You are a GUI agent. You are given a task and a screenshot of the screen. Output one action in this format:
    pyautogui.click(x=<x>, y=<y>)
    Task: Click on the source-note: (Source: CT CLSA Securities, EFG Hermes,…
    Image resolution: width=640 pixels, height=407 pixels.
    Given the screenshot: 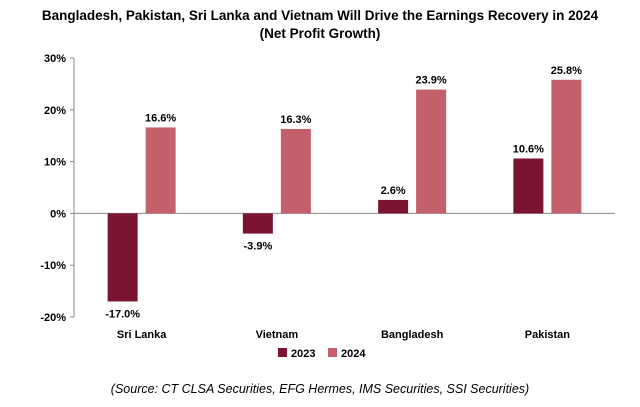 What is the action you would take?
    pyautogui.click(x=320, y=389)
    